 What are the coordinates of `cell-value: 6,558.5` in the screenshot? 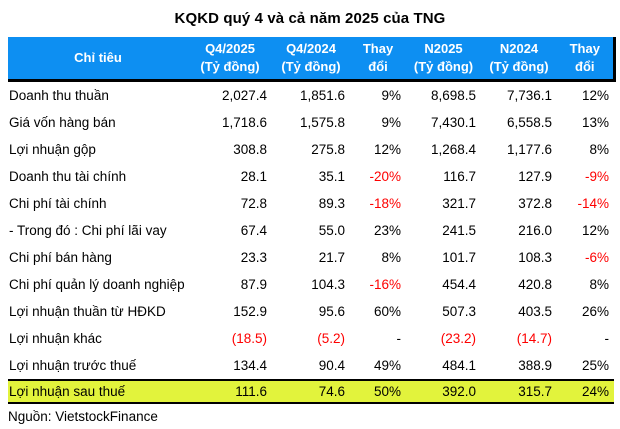 It's located at (529, 123).